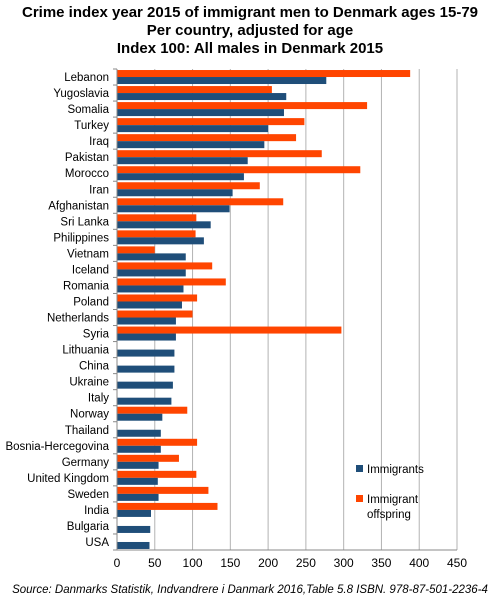 This screenshot has width=500, height=606. I want to click on category-label: United Kingdom, so click(68, 479).